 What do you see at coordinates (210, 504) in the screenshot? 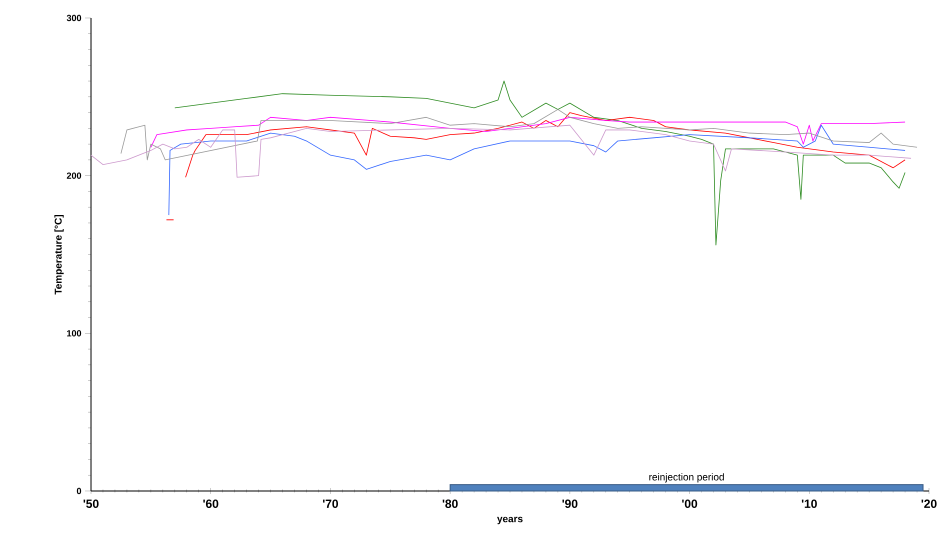
I see `x-tick-label: '60` at bounding box center [210, 504].